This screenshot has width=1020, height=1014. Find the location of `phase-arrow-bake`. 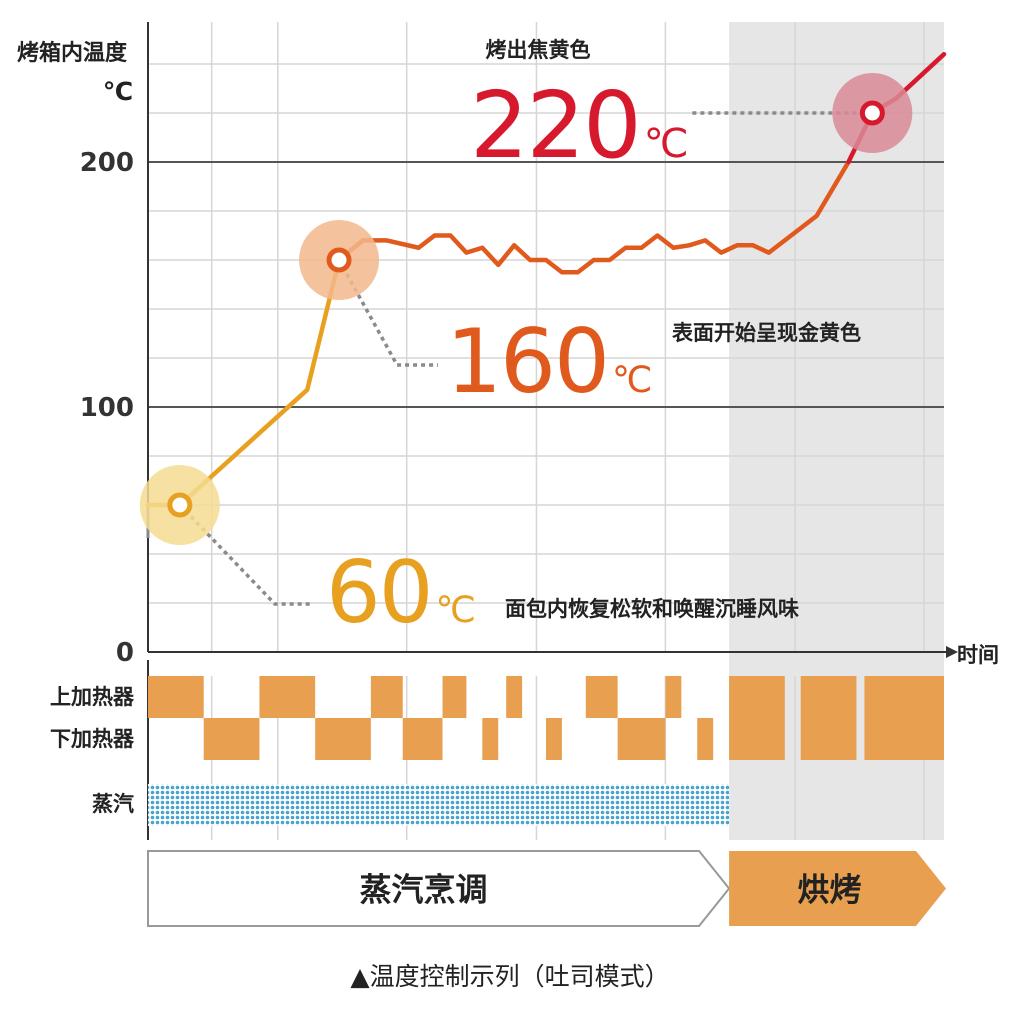

phase-arrow-bake is located at coordinates (837, 888).